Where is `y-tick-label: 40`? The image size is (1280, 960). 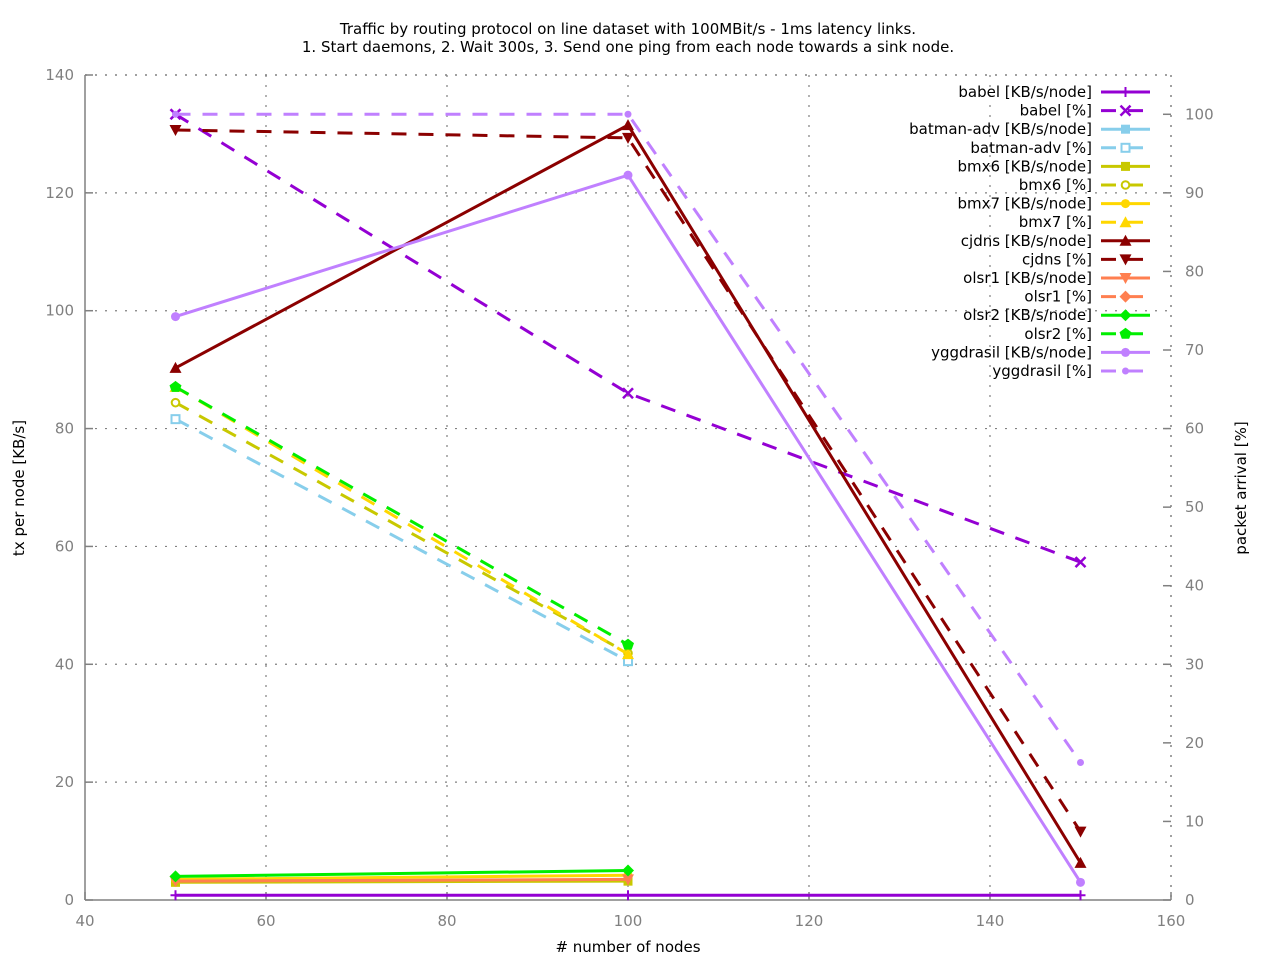 y-tick-label: 40 is located at coordinates (64, 664).